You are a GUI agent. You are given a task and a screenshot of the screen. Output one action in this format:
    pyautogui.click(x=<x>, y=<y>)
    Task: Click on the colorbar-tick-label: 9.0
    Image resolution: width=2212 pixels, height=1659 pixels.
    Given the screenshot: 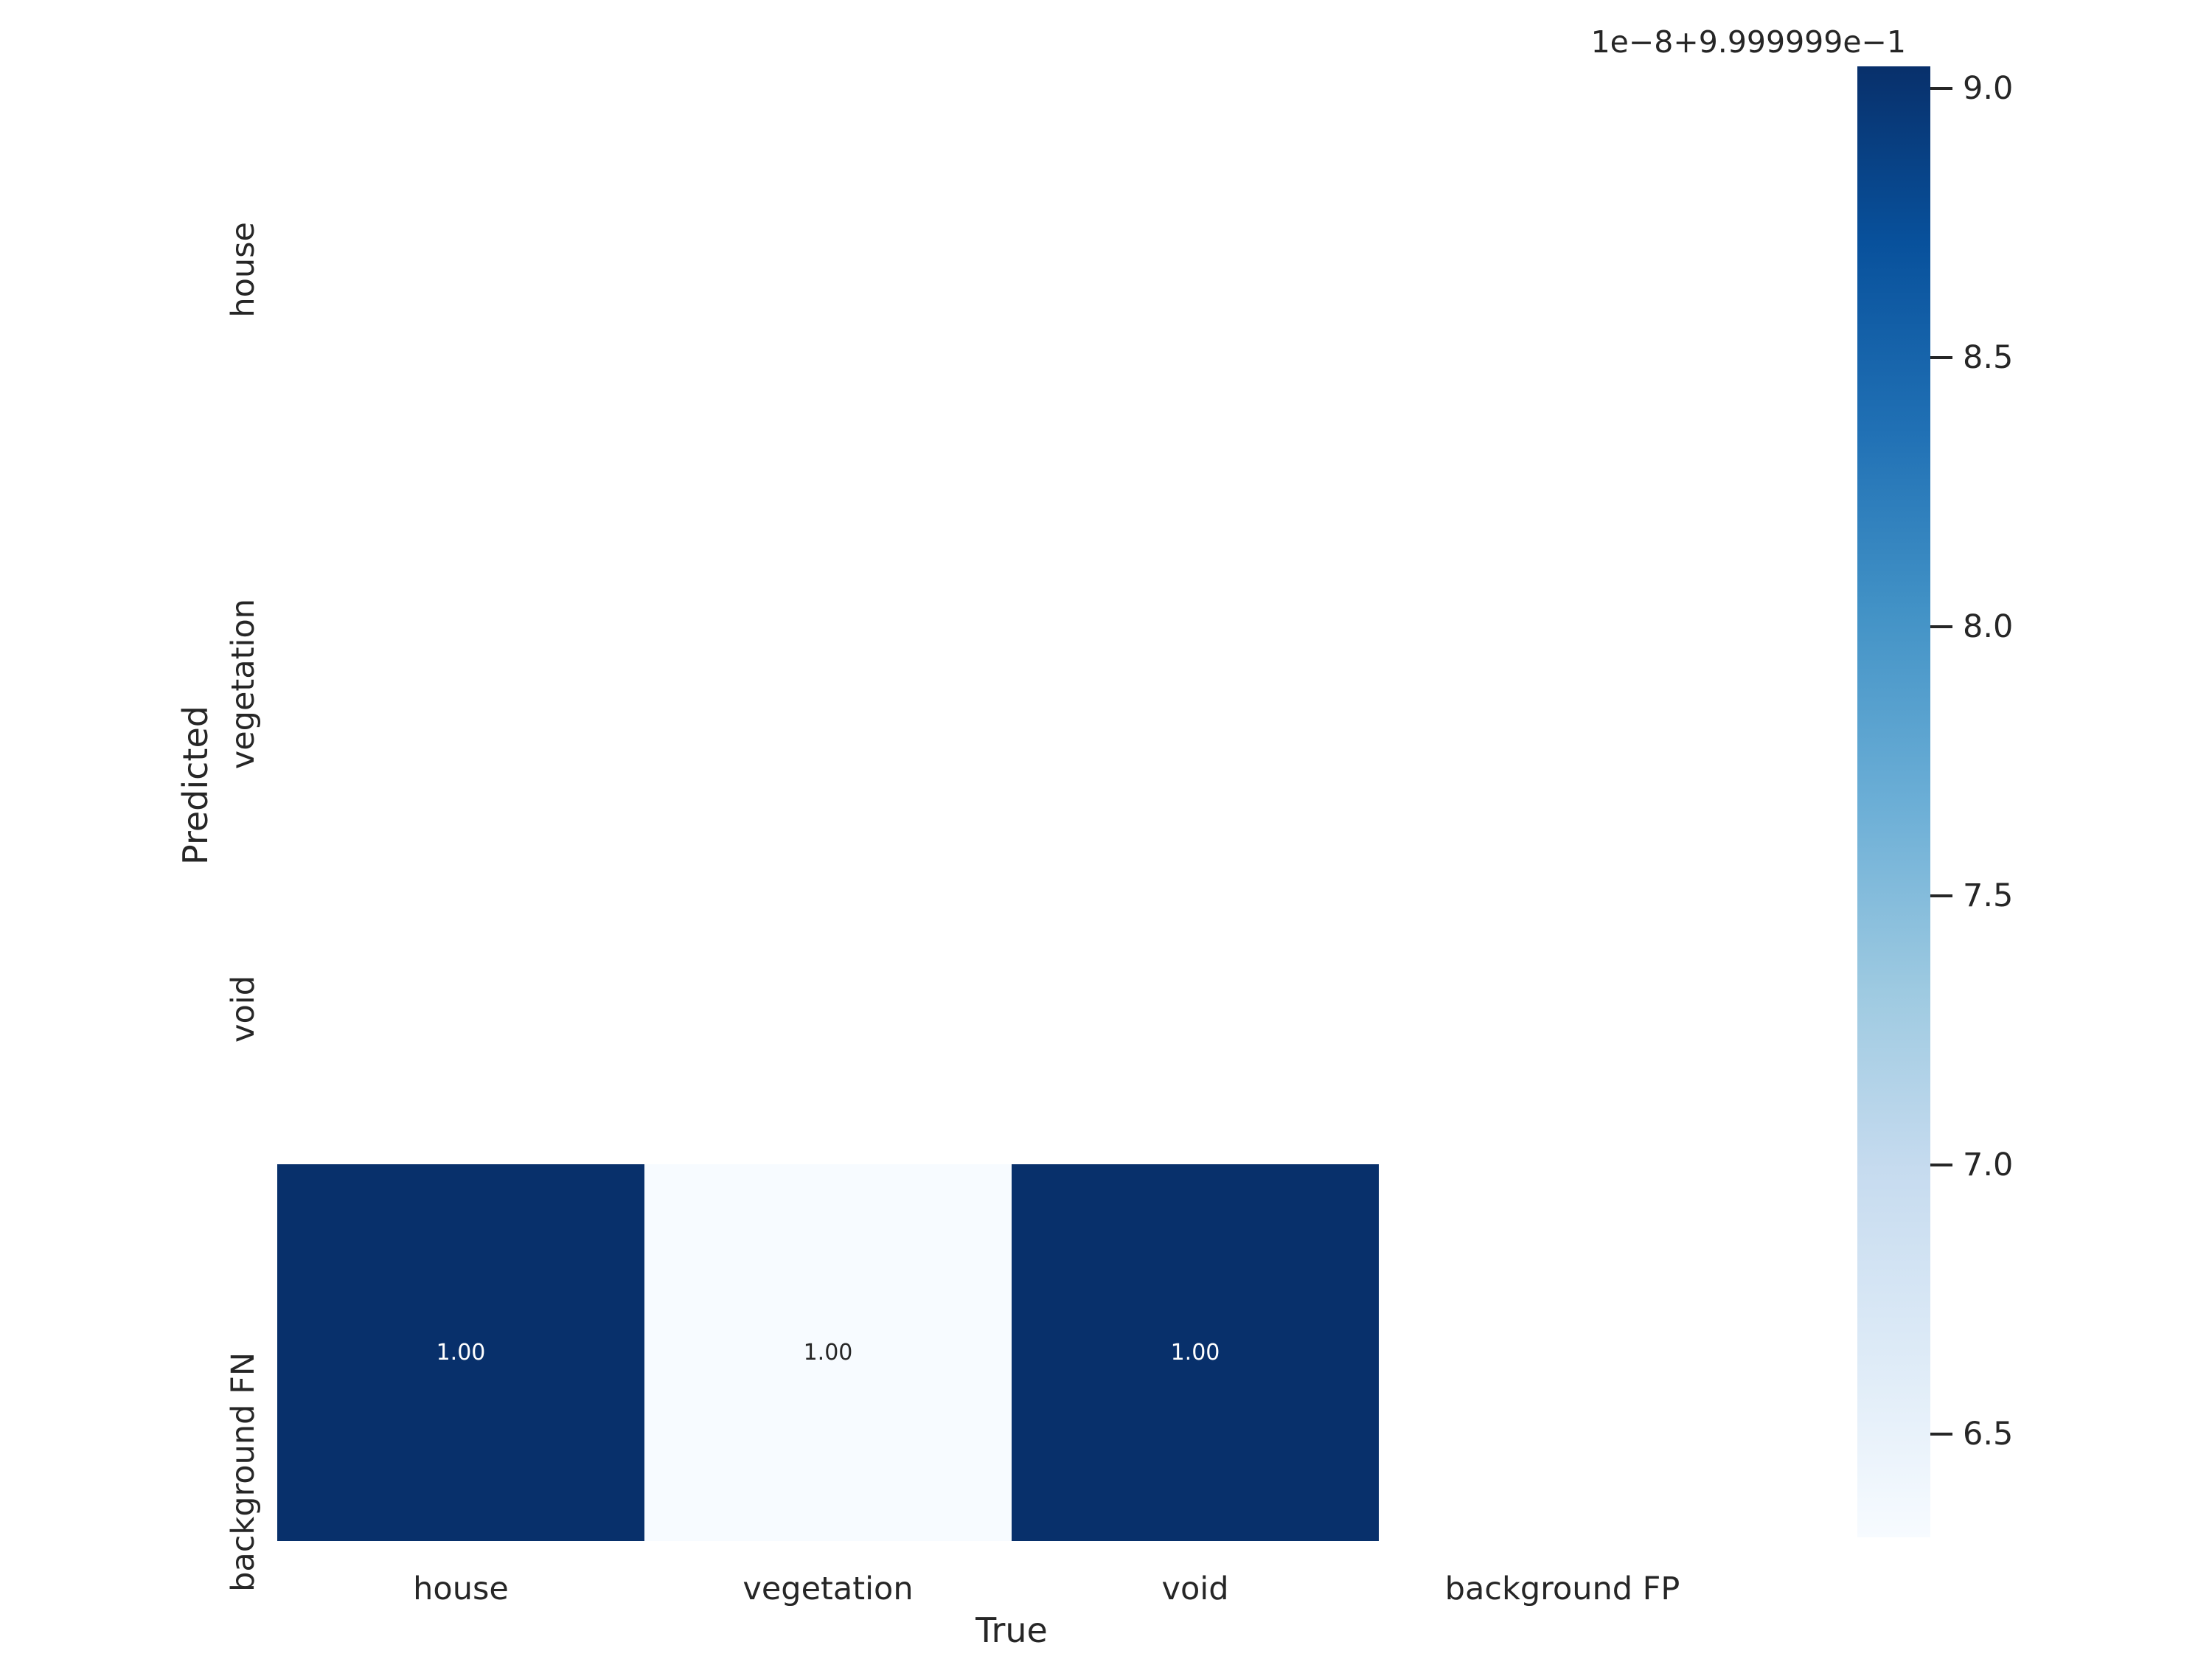 What is the action you would take?
    pyautogui.click(x=1988, y=88)
    